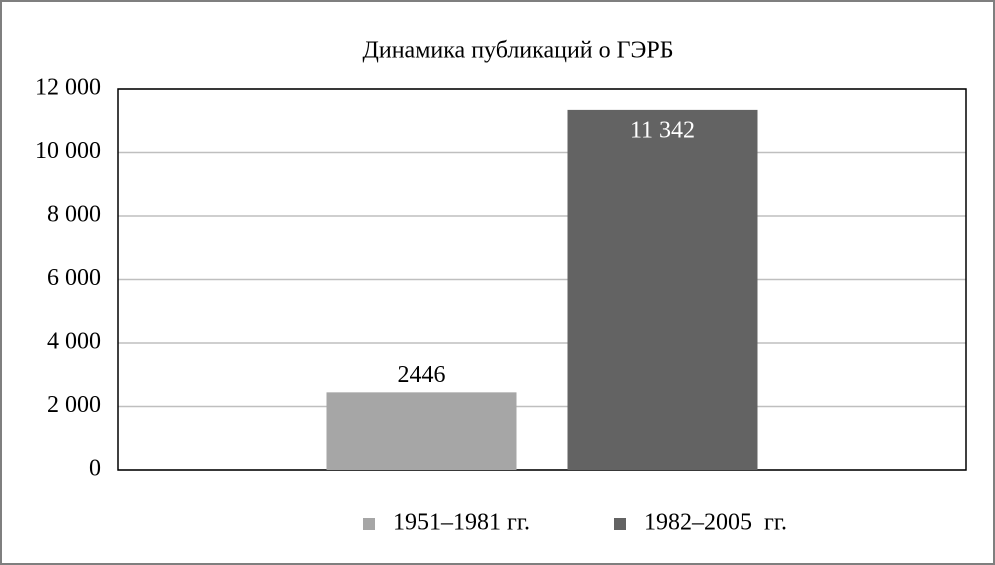  What do you see at coordinates (74, 215) in the screenshot?
I see `y-tick-label: 8 000` at bounding box center [74, 215].